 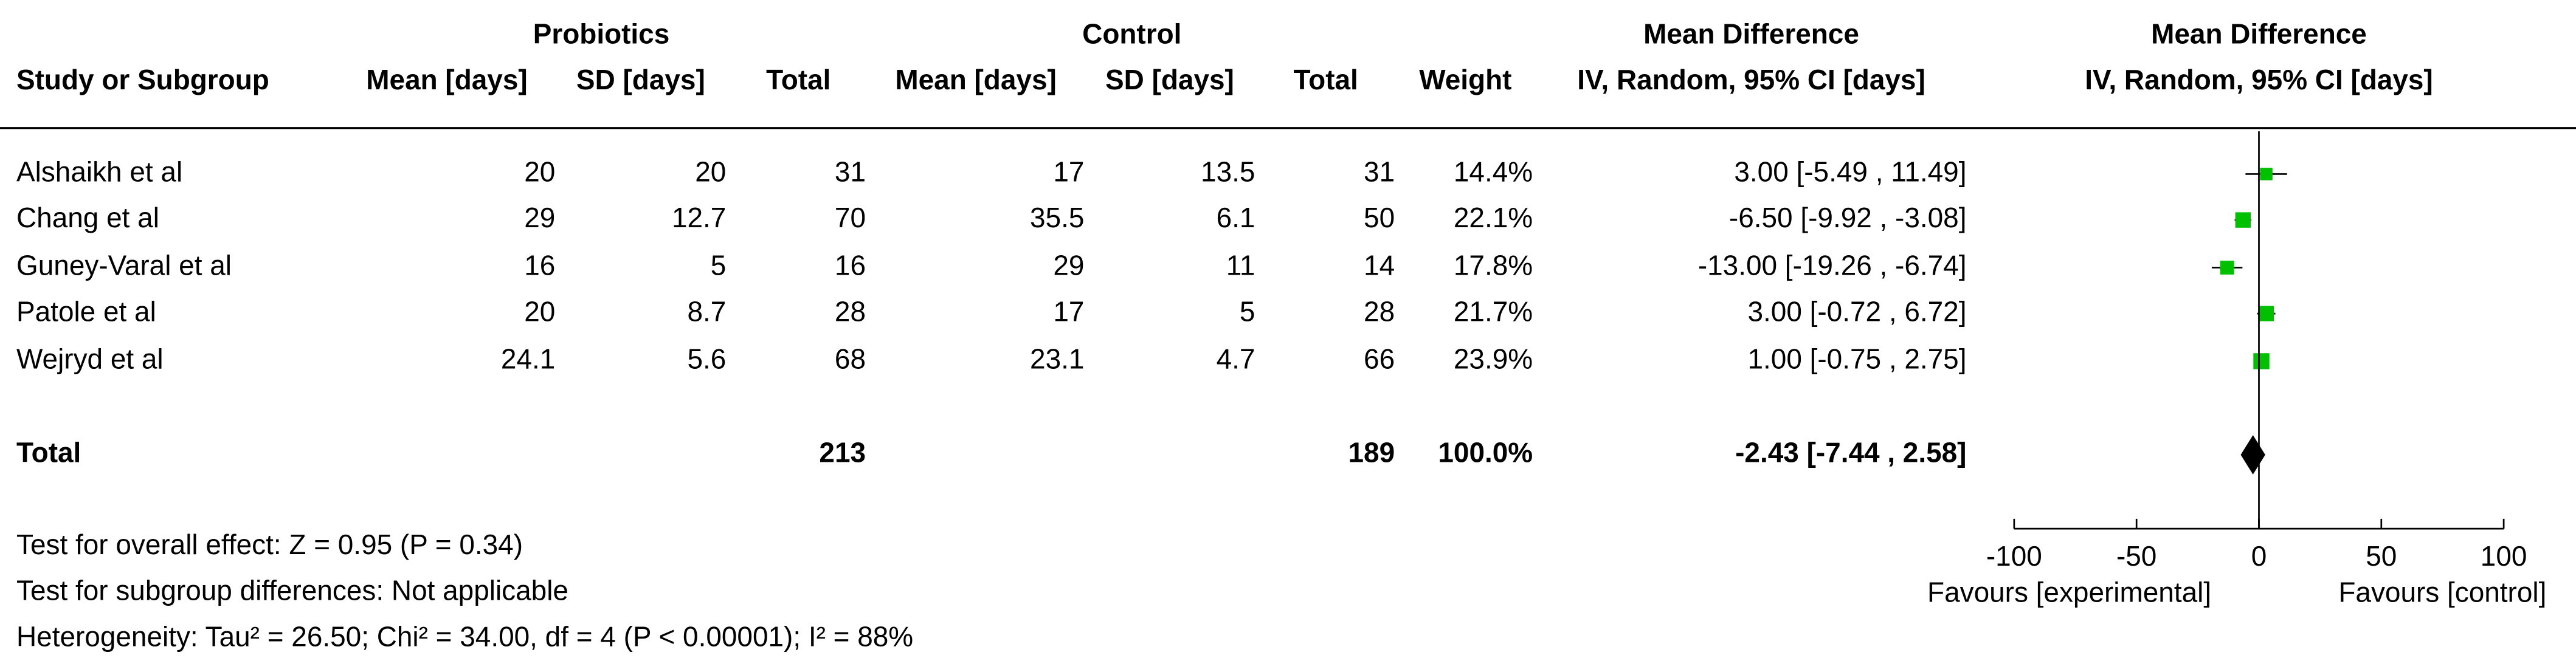 I want to click on cell: 50, so click(x=1379, y=217).